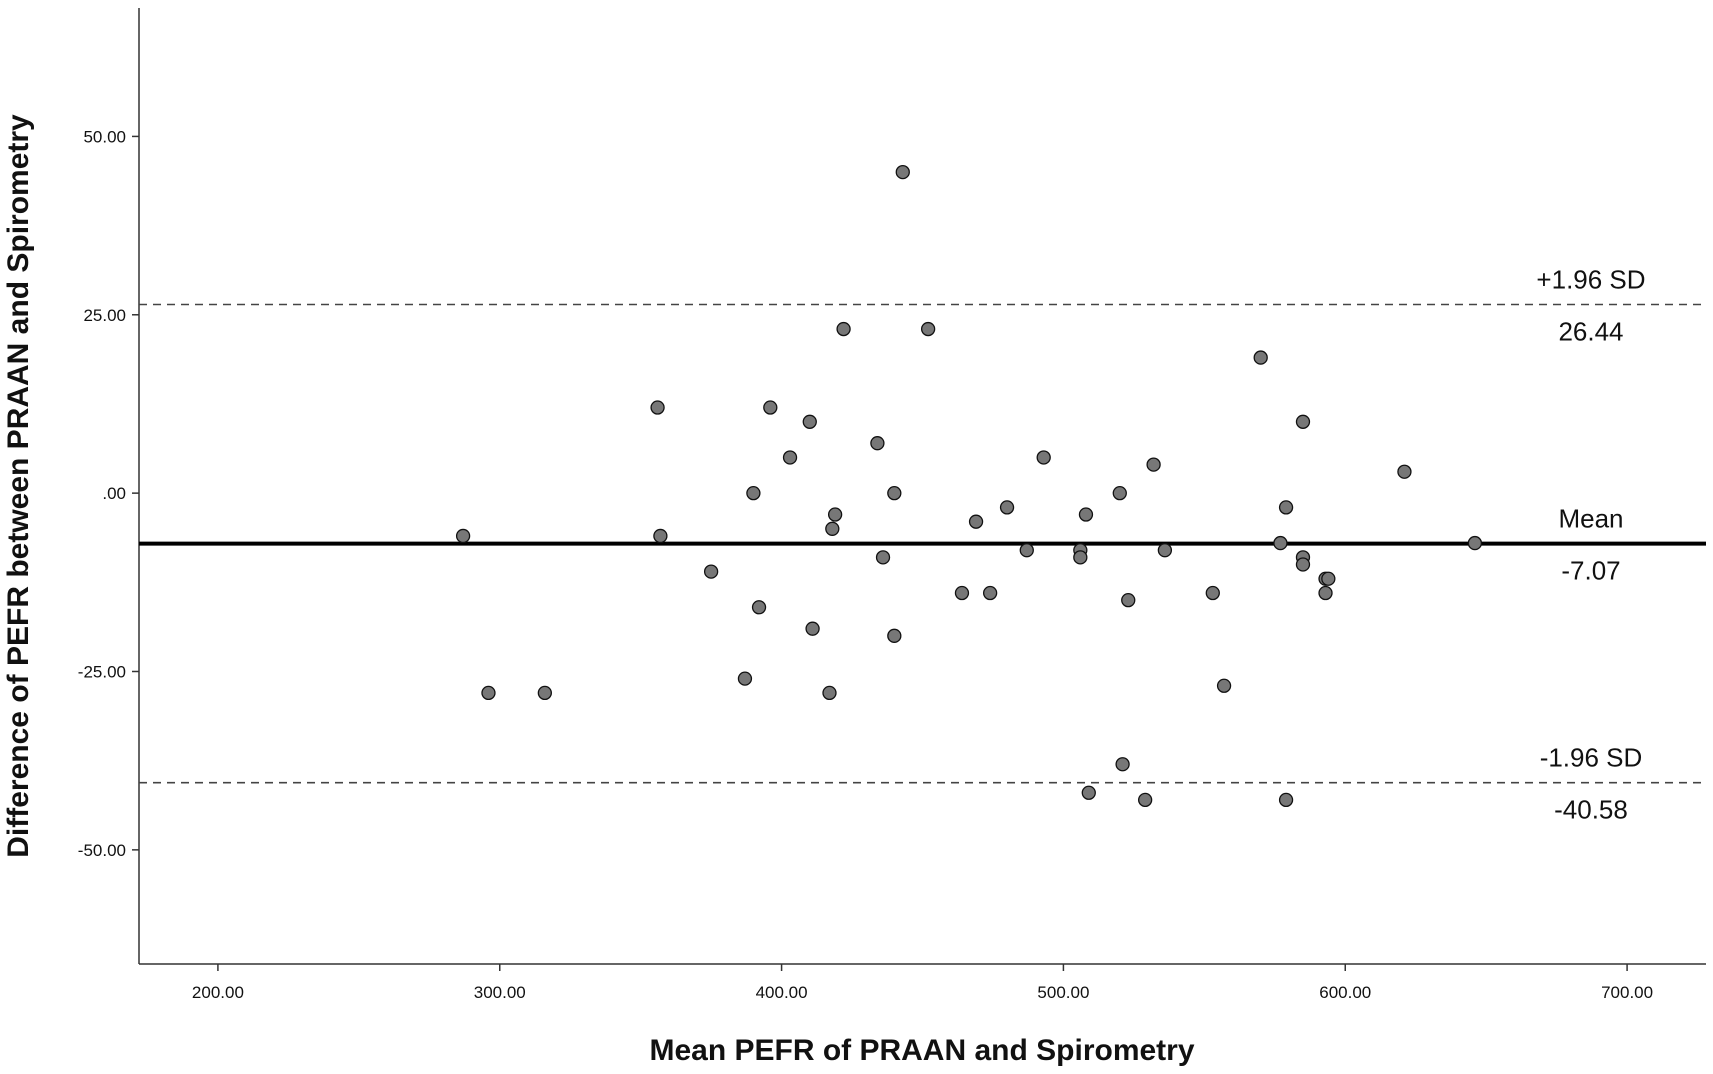  I want to click on lower-line-value: -40.58, so click(1591, 810).